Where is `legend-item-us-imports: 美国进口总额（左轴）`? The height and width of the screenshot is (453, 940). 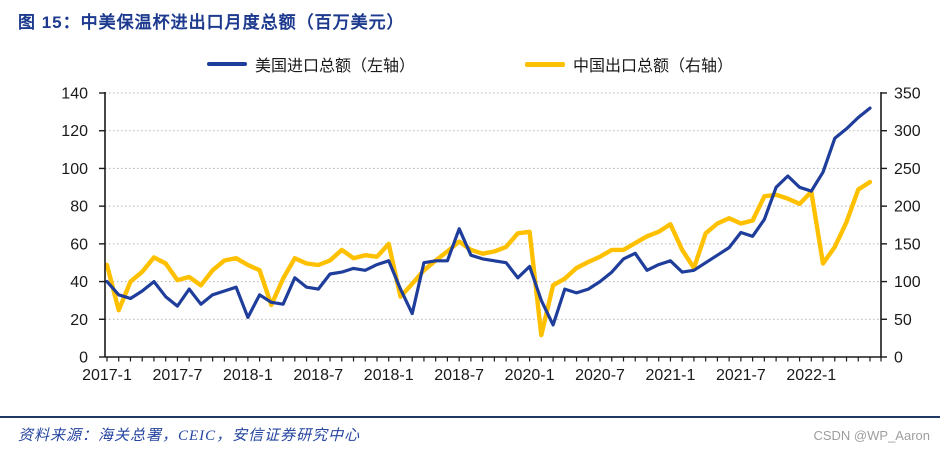
legend-item-us-imports: 美国进口总额（左轴） is located at coordinates (310, 64).